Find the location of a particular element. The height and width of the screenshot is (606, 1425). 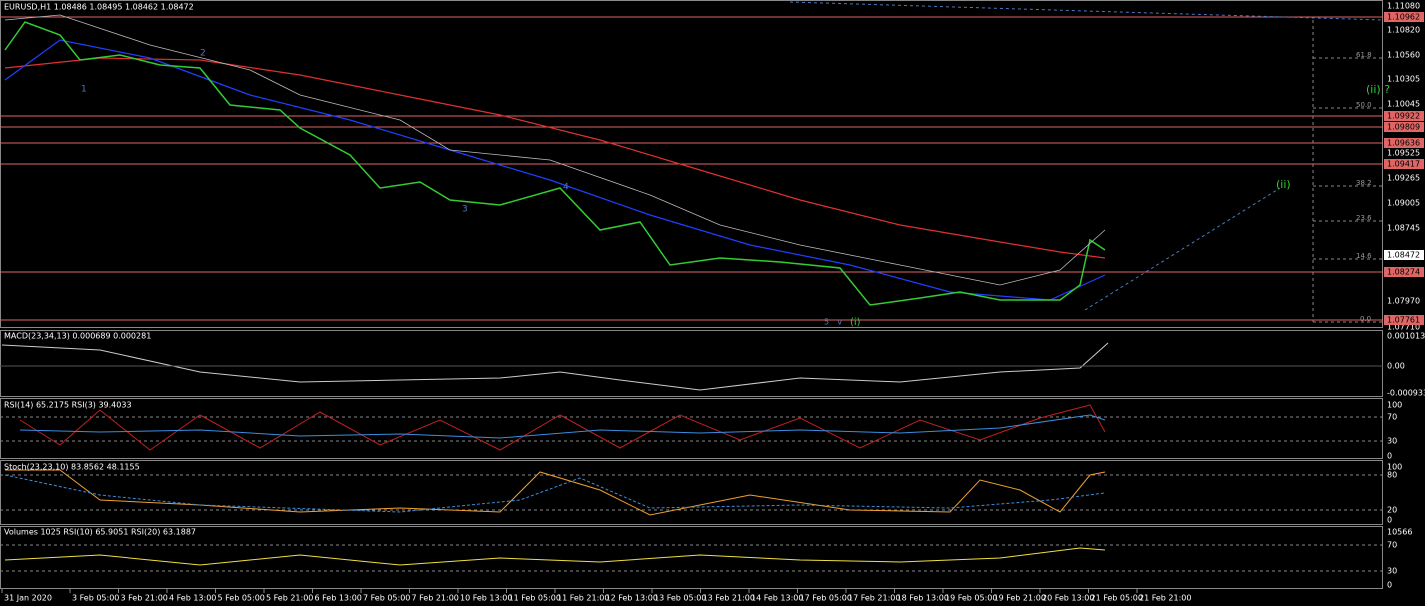

fib-label: 38.2 is located at coordinates (1364, 183).